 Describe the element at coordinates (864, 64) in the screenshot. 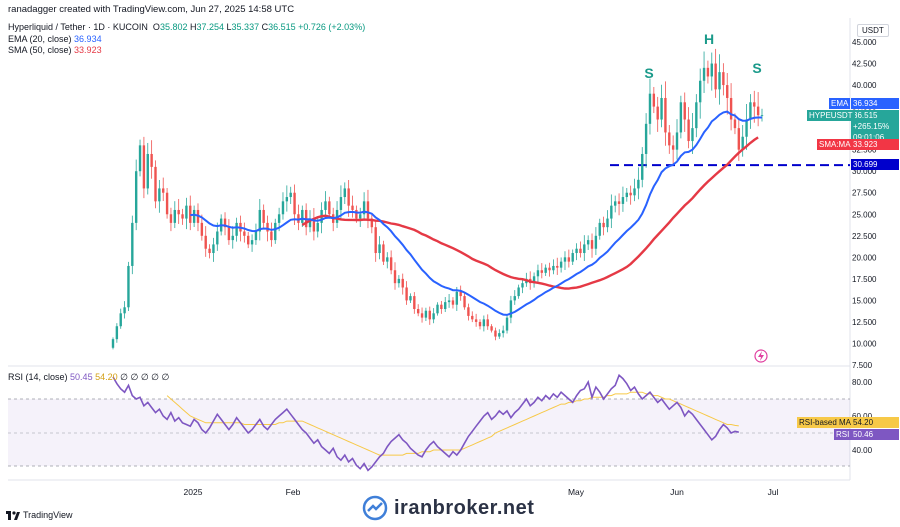

I see `price-tick-label: 42.500` at that location.